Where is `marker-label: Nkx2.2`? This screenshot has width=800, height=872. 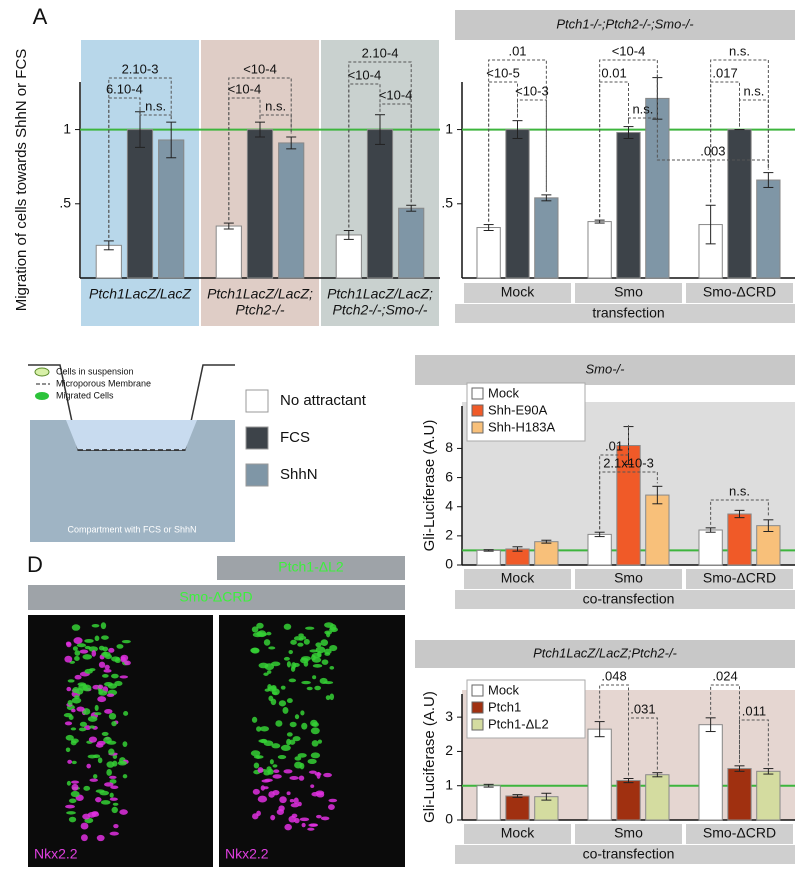 marker-label: Nkx2.2 is located at coordinates (247, 854).